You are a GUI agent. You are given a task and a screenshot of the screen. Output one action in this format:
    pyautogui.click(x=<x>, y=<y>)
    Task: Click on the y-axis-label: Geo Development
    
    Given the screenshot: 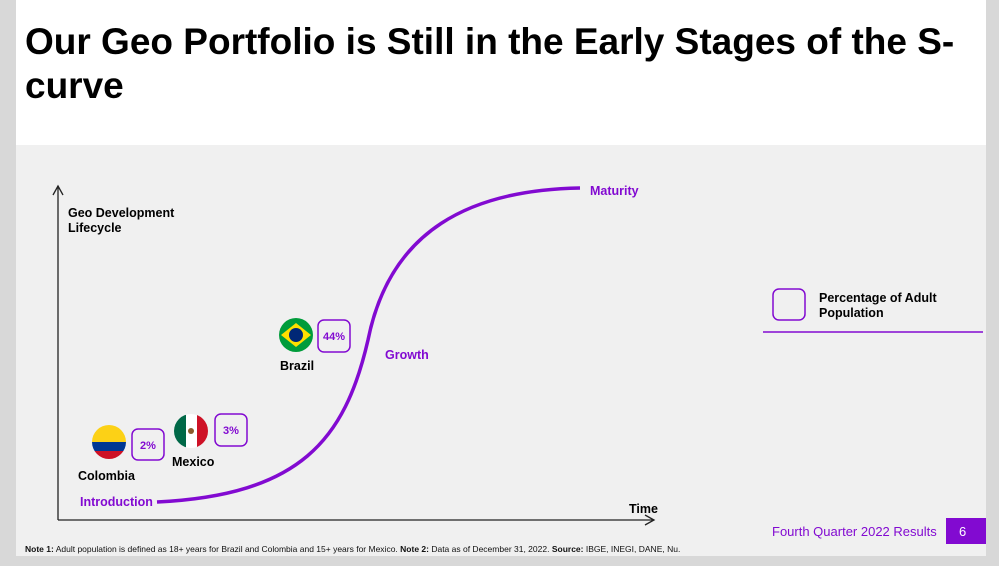 What is the action you would take?
    pyautogui.click(x=121, y=213)
    